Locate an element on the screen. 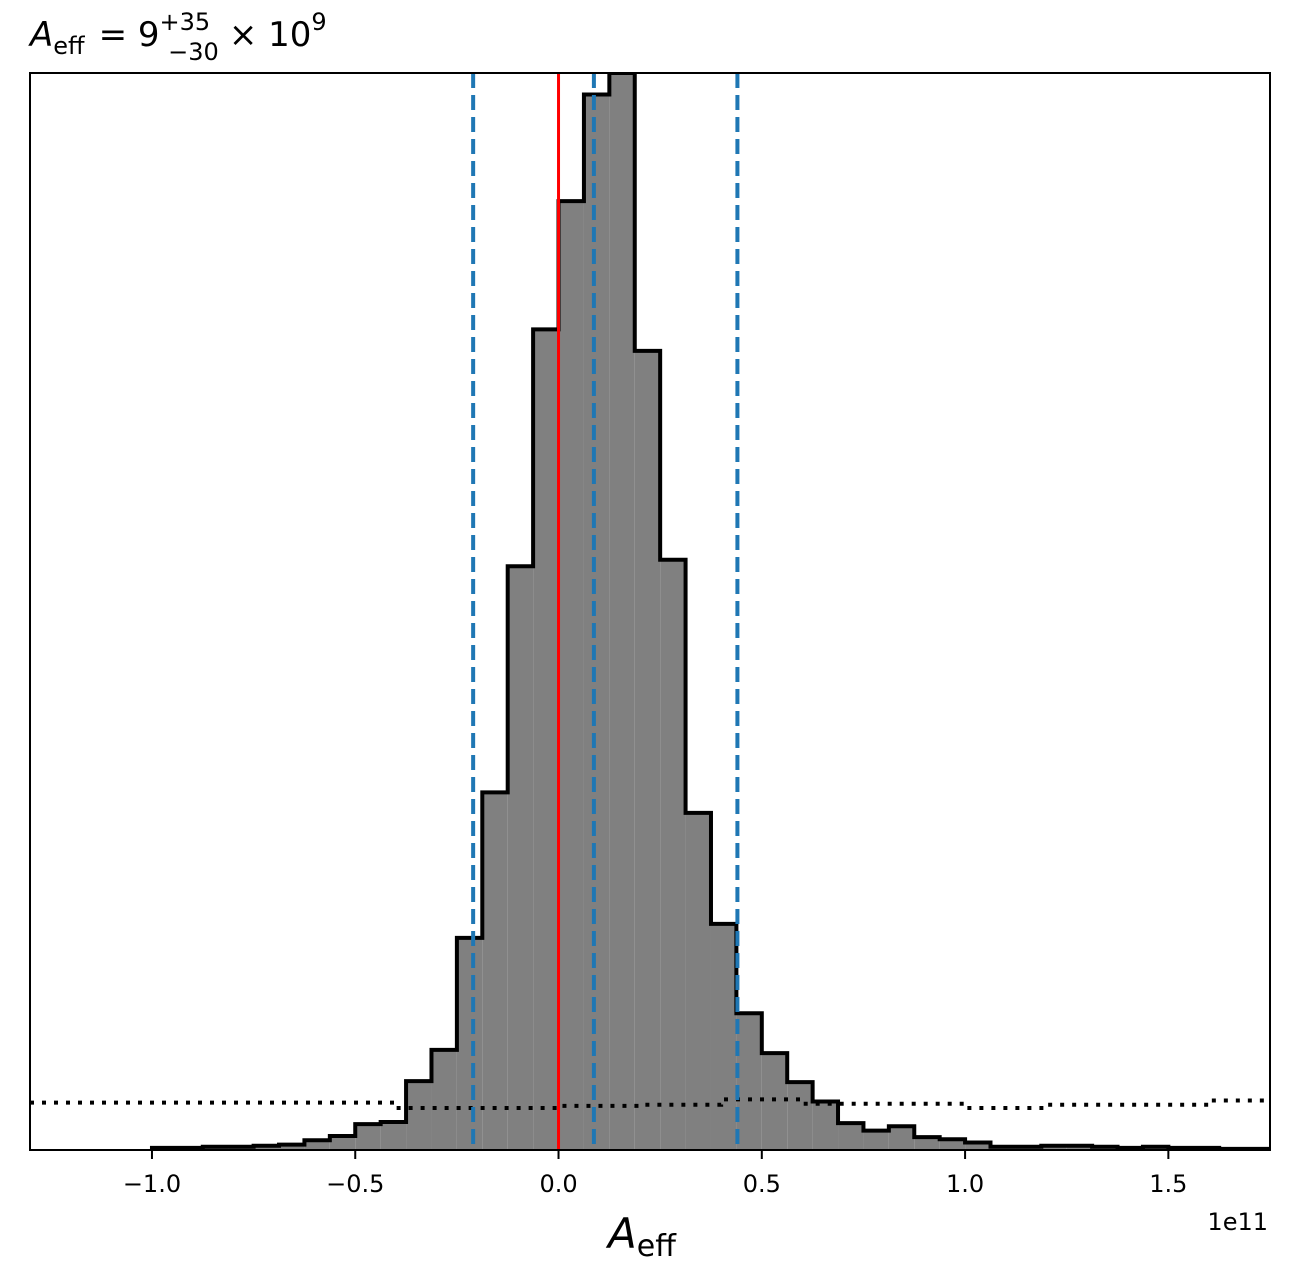  x-tick-label: −1.0 is located at coordinates (152, 1184).